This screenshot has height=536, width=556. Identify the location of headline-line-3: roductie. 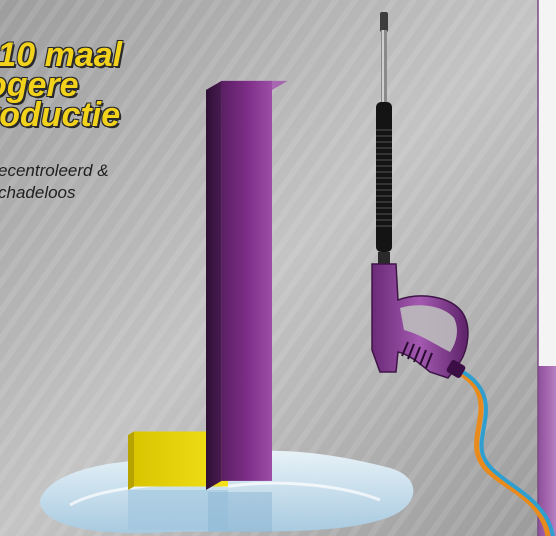
(60, 115).